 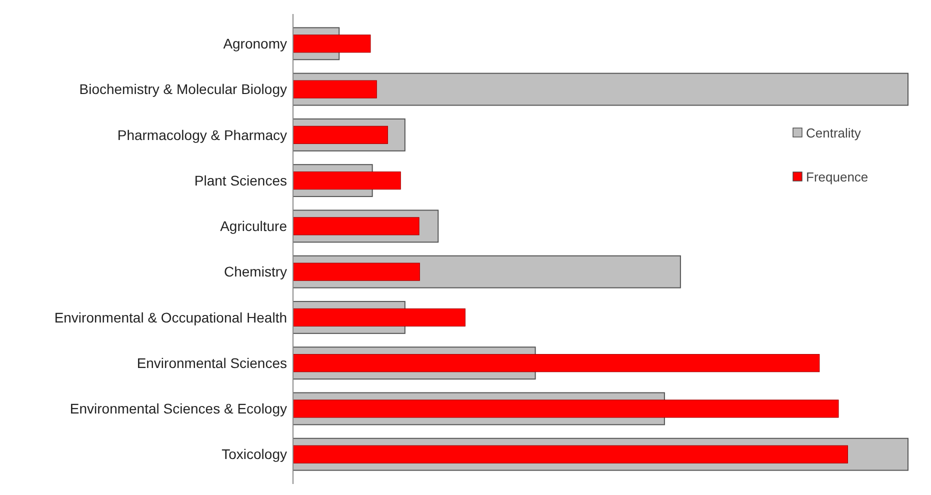 What do you see at coordinates (178, 408) in the screenshot?
I see `y-tick-label: Environmental Sciences & Ecology` at bounding box center [178, 408].